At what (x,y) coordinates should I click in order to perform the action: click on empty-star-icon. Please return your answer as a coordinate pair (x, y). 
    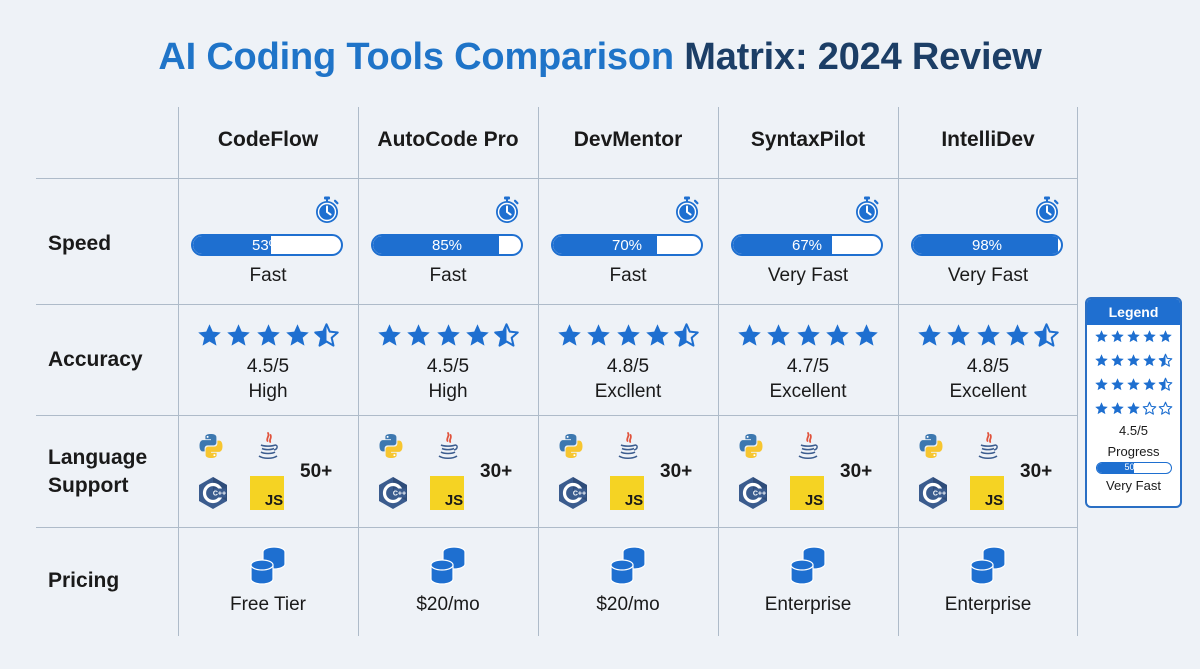
    Looking at the image, I should click on (1166, 408).